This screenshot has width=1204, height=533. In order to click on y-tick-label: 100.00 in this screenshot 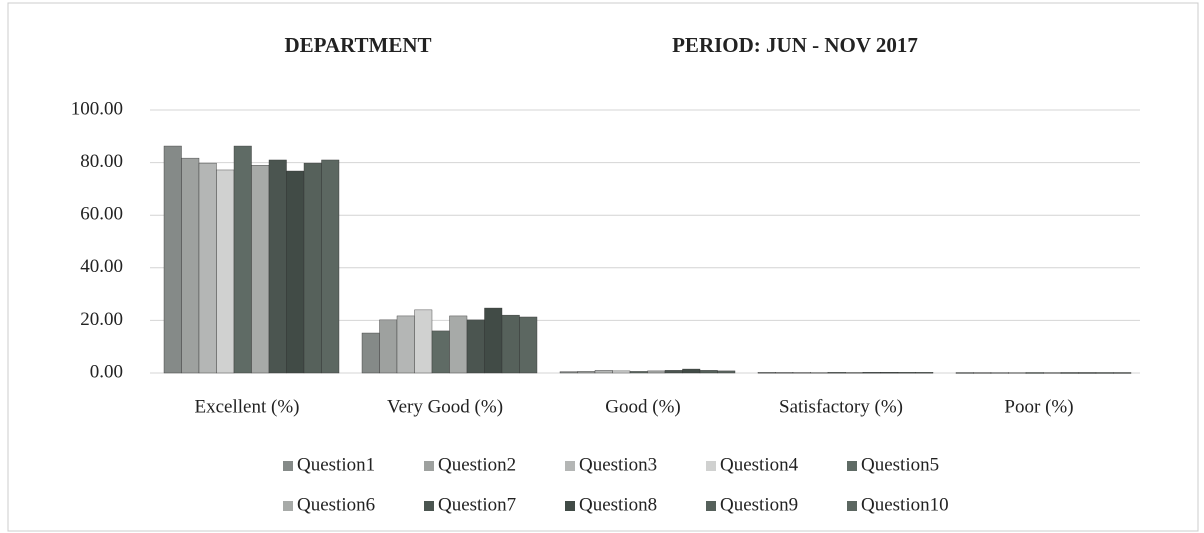, I will do `click(97, 108)`.